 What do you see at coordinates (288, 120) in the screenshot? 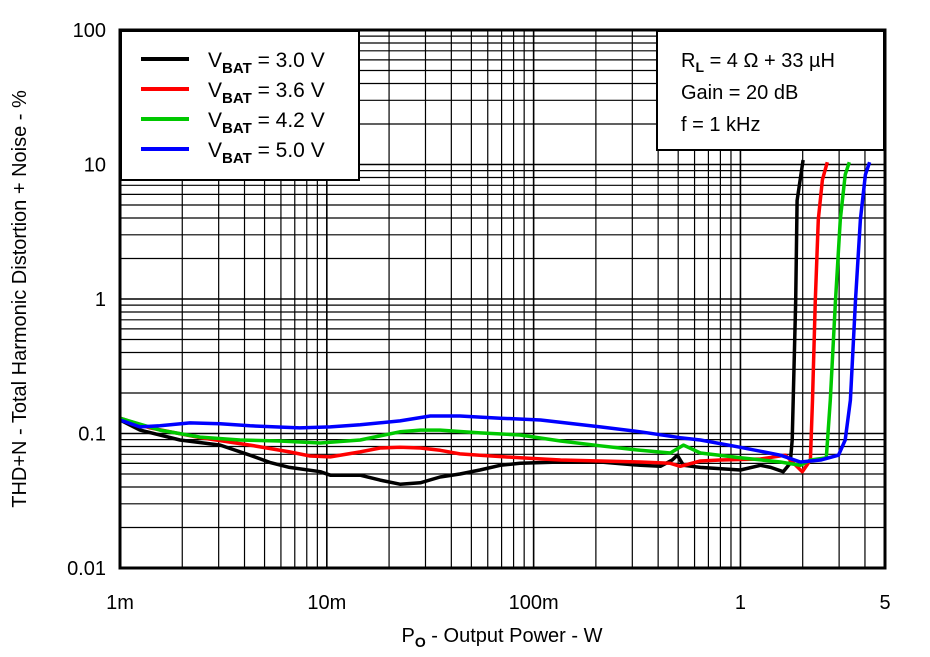
I see `legend-label-rest: = 4.2 V` at bounding box center [288, 120].